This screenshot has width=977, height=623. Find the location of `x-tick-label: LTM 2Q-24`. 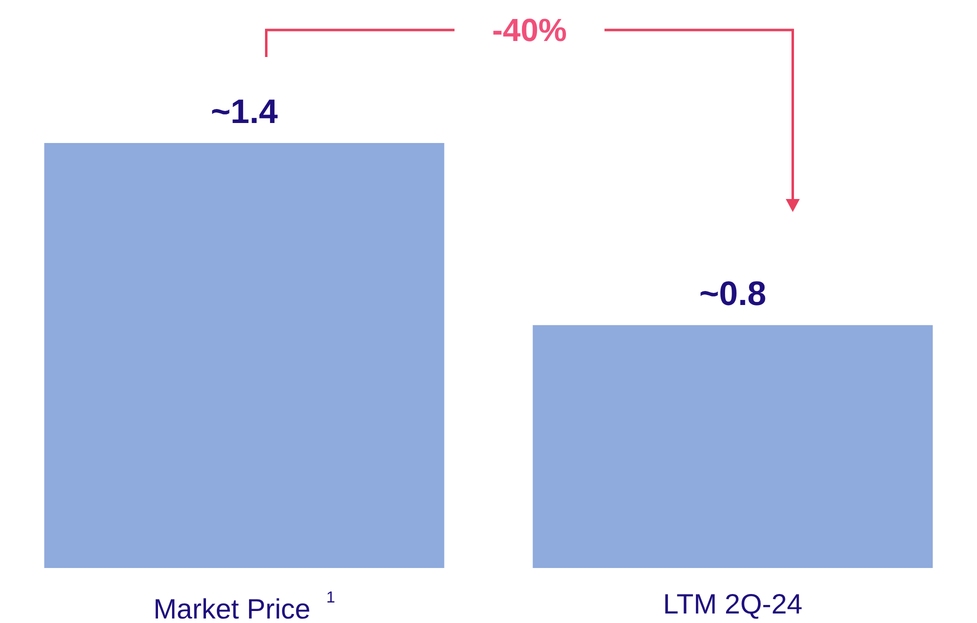

x-tick-label: LTM 2Q-24 is located at coordinates (732, 604).